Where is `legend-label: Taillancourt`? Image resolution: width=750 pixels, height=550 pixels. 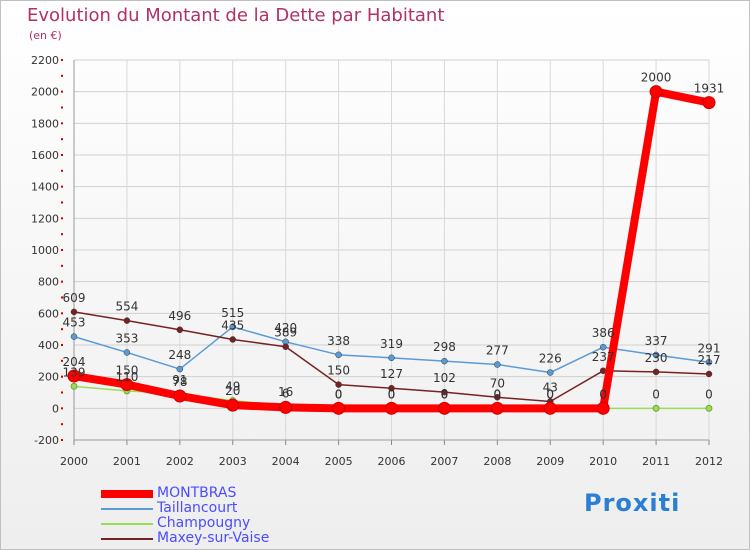
legend-label: Taillancourt is located at coordinates (197, 508).